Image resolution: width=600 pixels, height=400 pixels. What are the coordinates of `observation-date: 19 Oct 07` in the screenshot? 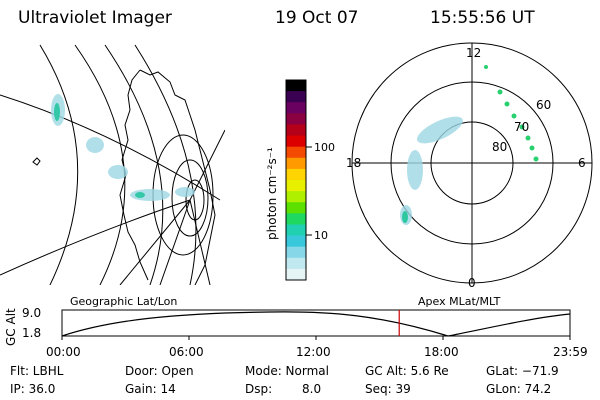 It's located at (317, 18).